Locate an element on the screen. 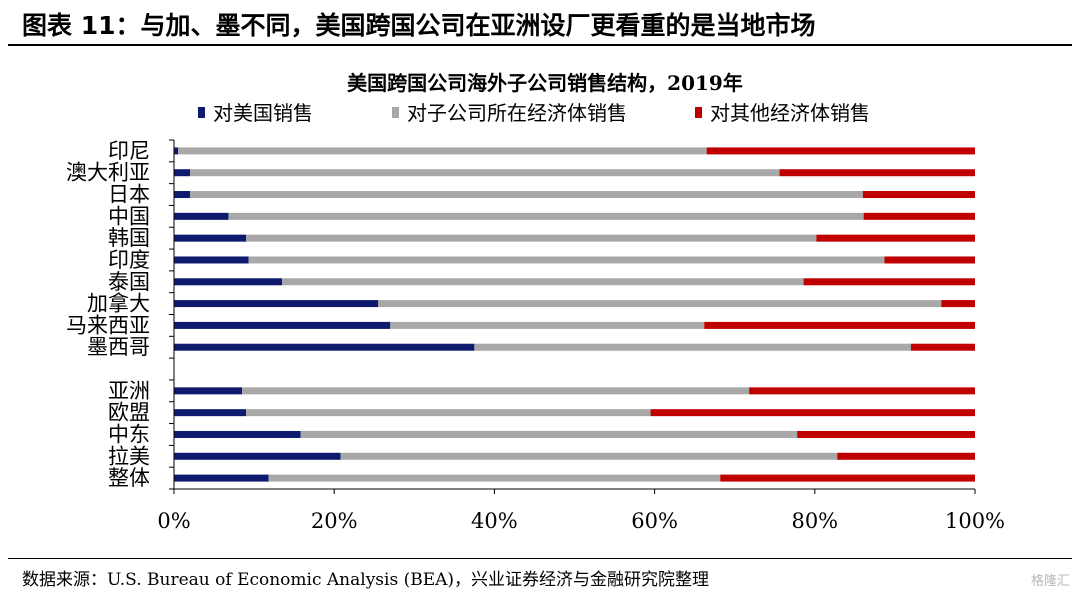 The image size is (1080, 595). x-tick-label: 40% is located at coordinates (494, 521).